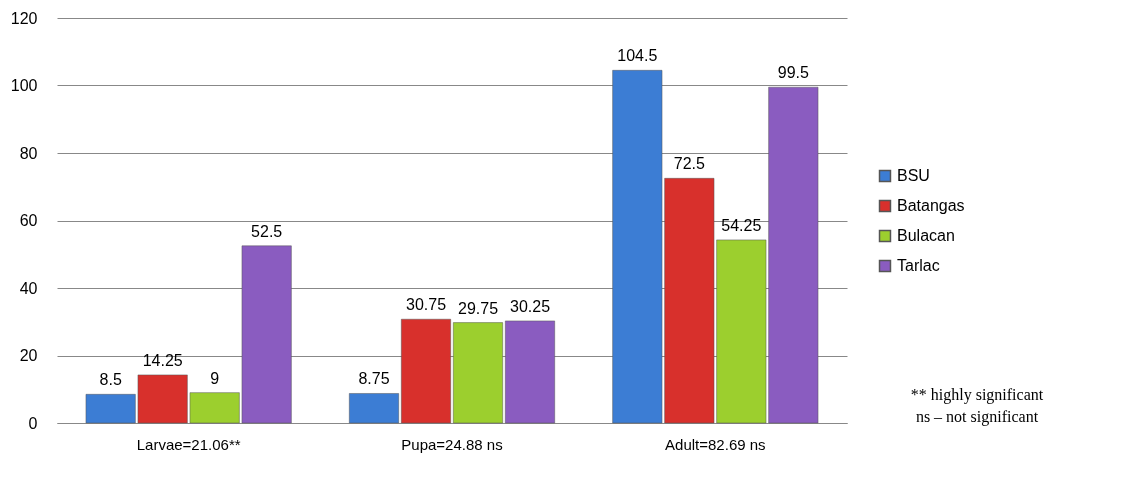 This screenshot has height=487, width=1126. I want to click on legend-label: BSU, so click(913, 175).